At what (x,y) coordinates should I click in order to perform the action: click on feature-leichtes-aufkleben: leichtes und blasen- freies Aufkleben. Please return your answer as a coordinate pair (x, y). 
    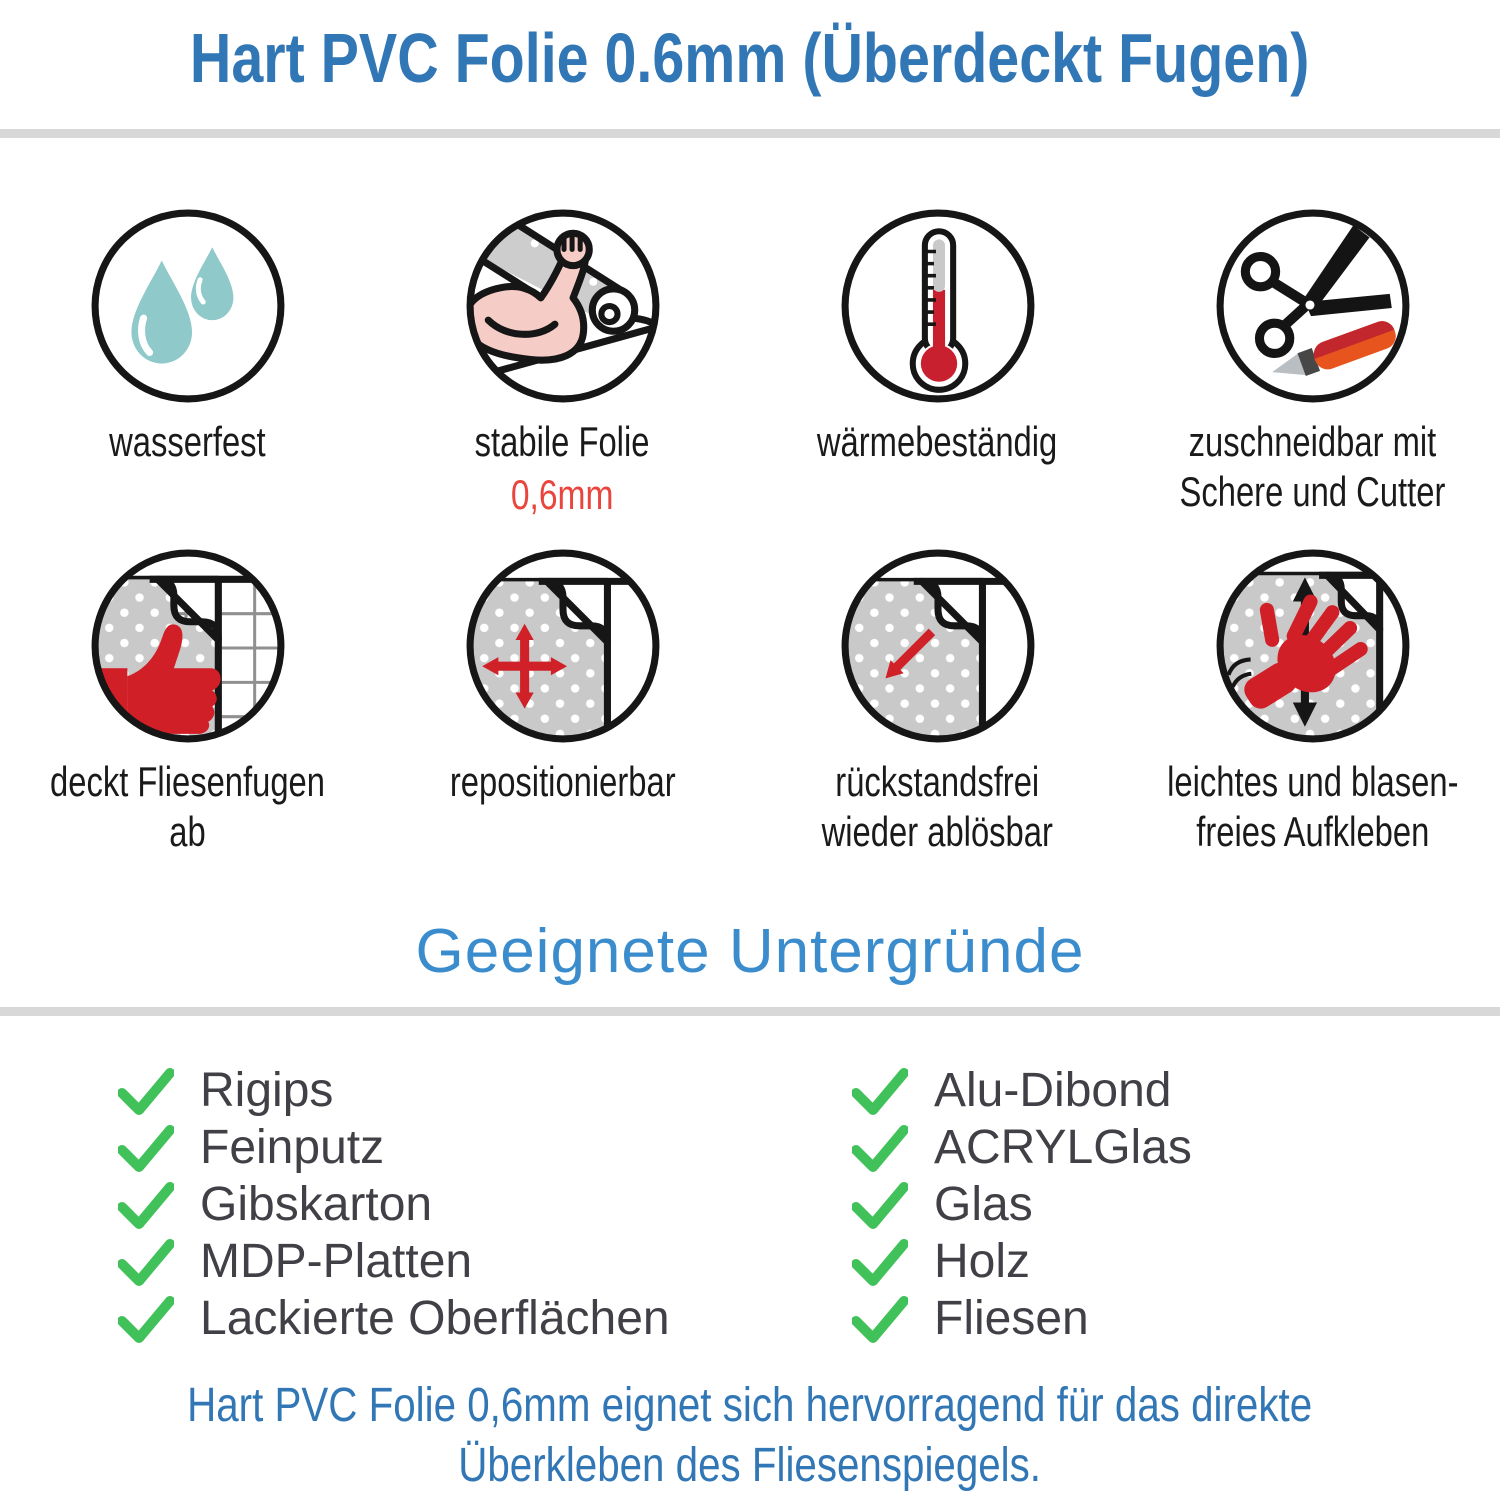
    Looking at the image, I should click on (1312, 700).